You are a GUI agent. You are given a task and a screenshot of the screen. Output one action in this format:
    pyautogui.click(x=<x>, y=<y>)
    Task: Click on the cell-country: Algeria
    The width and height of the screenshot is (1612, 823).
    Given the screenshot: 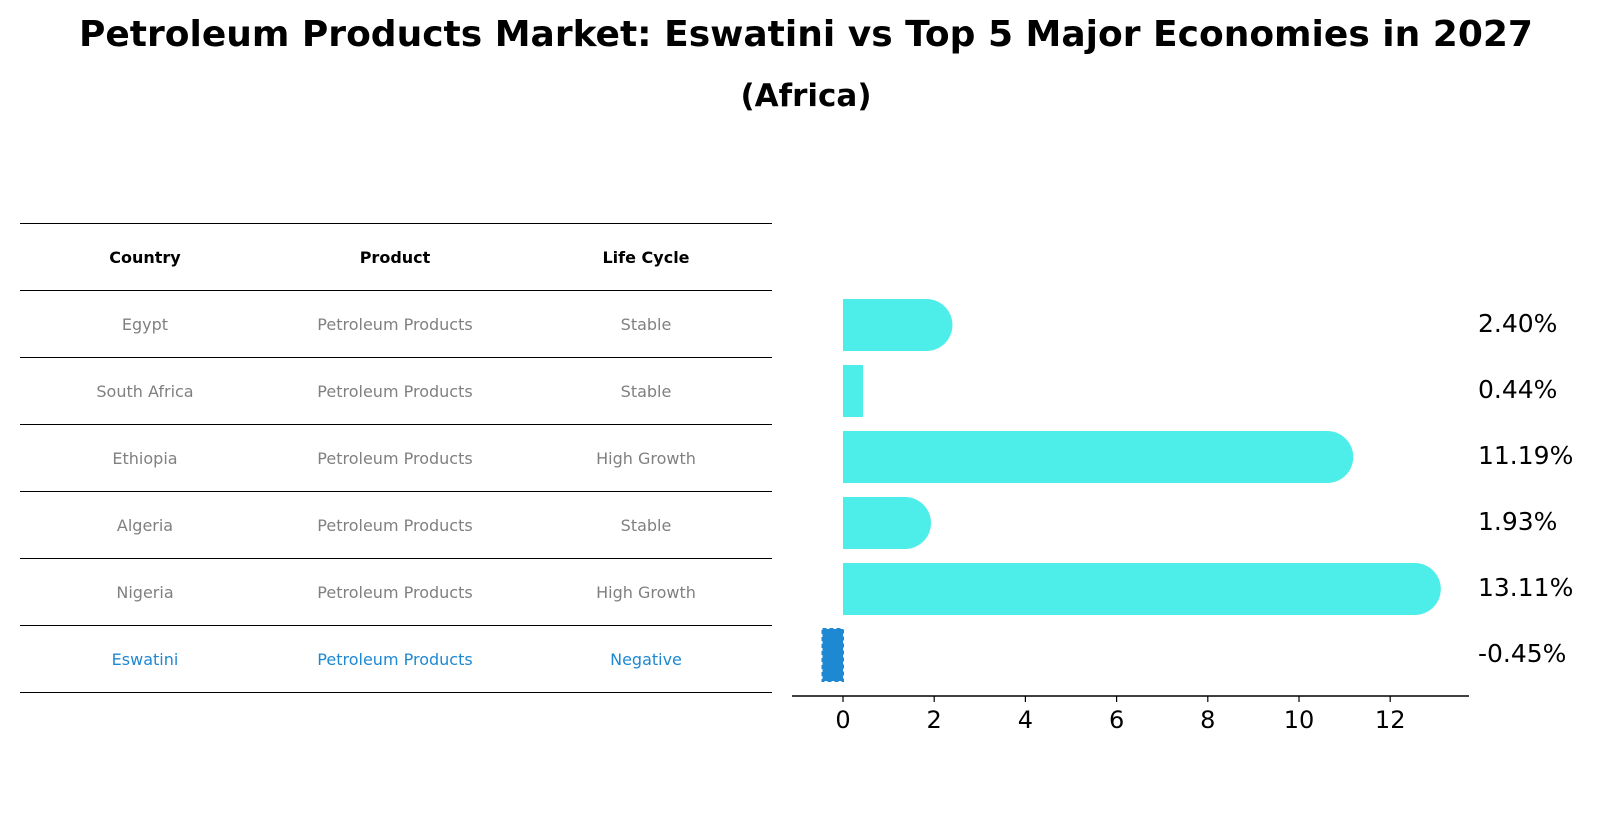 What is the action you would take?
    pyautogui.click(x=145, y=525)
    